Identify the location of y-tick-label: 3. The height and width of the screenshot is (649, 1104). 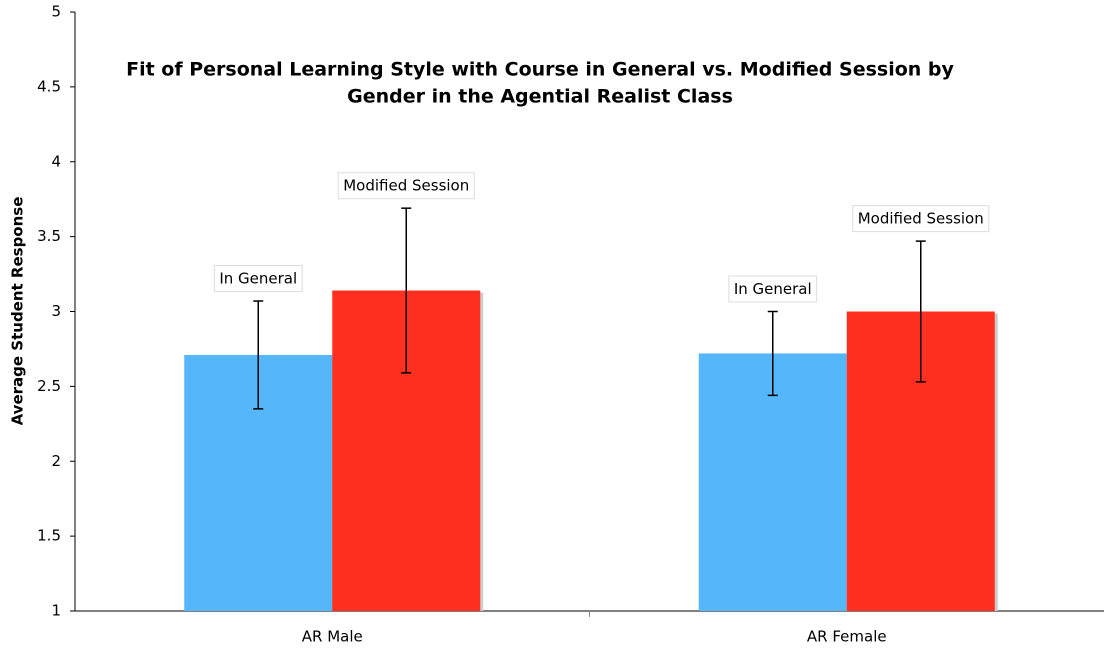
(56, 311).